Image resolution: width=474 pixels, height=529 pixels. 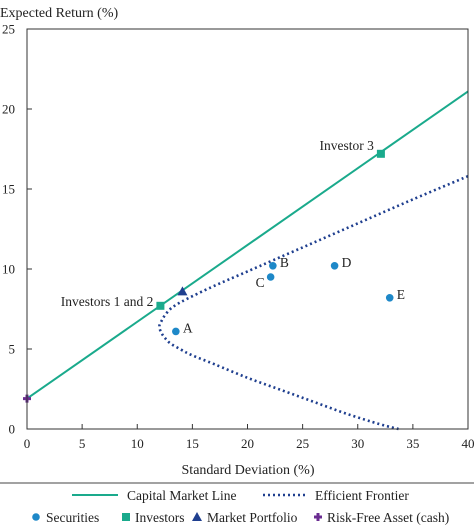 What do you see at coordinates (160, 517) in the screenshot?
I see `legend-label-investors: Investors` at bounding box center [160, 517].